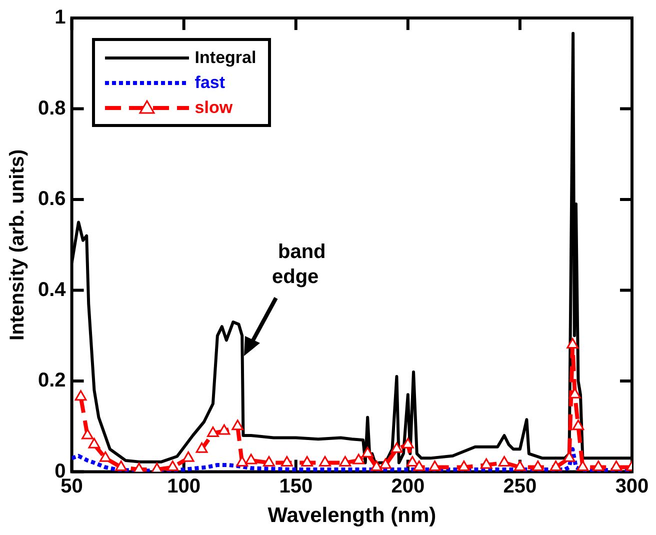  I want to click on x-tick-label: 250, so click(520, 486).